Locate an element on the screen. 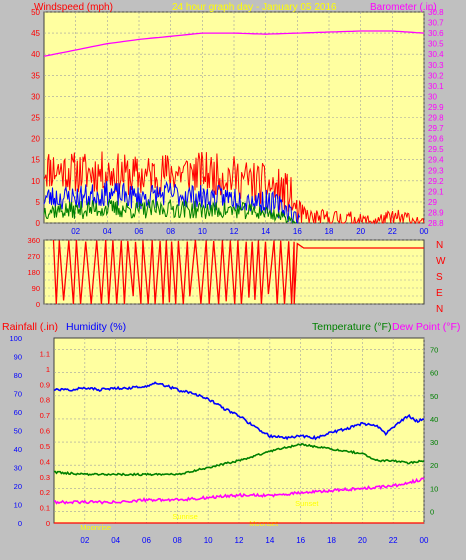 The image size is (466, 560). direction-tick-label: 180 is located at coordinates (33, 272).